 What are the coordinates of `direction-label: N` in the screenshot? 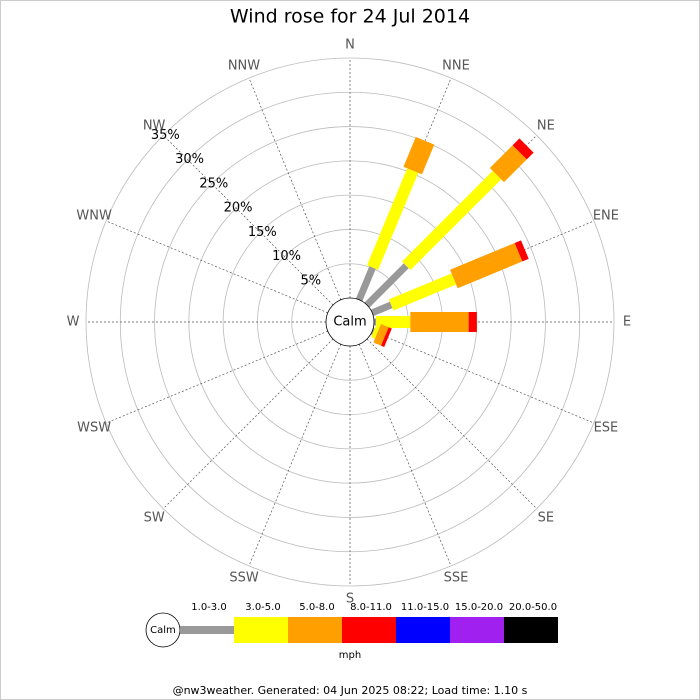 It's located at (350, 45).